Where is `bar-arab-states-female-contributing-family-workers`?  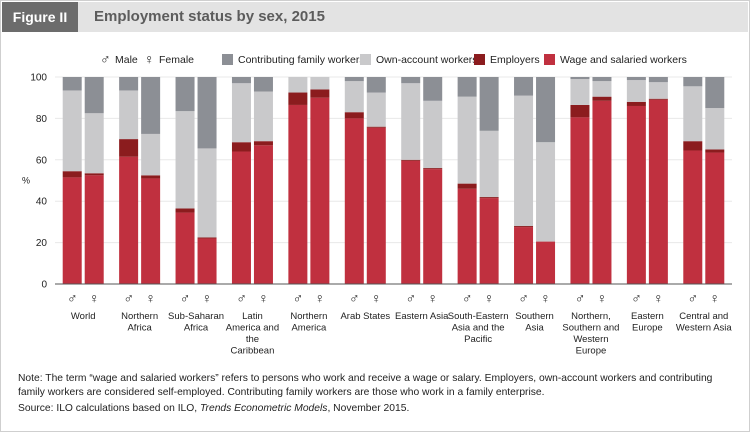
bar-arab-states-female-contributing-family-workers is located at coordinates (376, 85).